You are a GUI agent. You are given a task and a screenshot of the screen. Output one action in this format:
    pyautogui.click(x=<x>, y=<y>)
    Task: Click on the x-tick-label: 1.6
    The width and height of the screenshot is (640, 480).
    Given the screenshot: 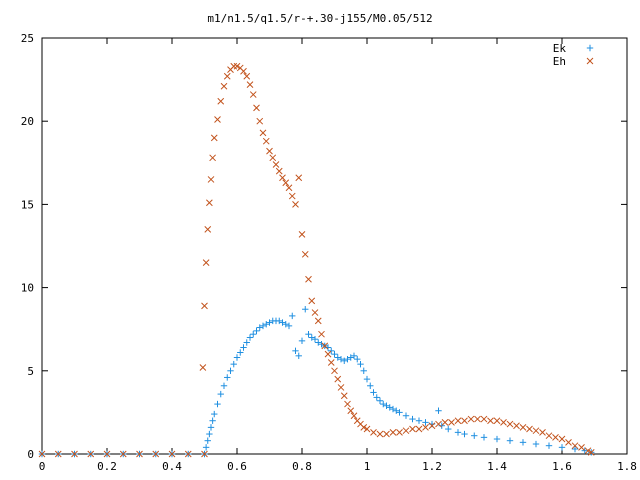 What is the action you would take?
    pyautogui.click(x=562, y=466)
    